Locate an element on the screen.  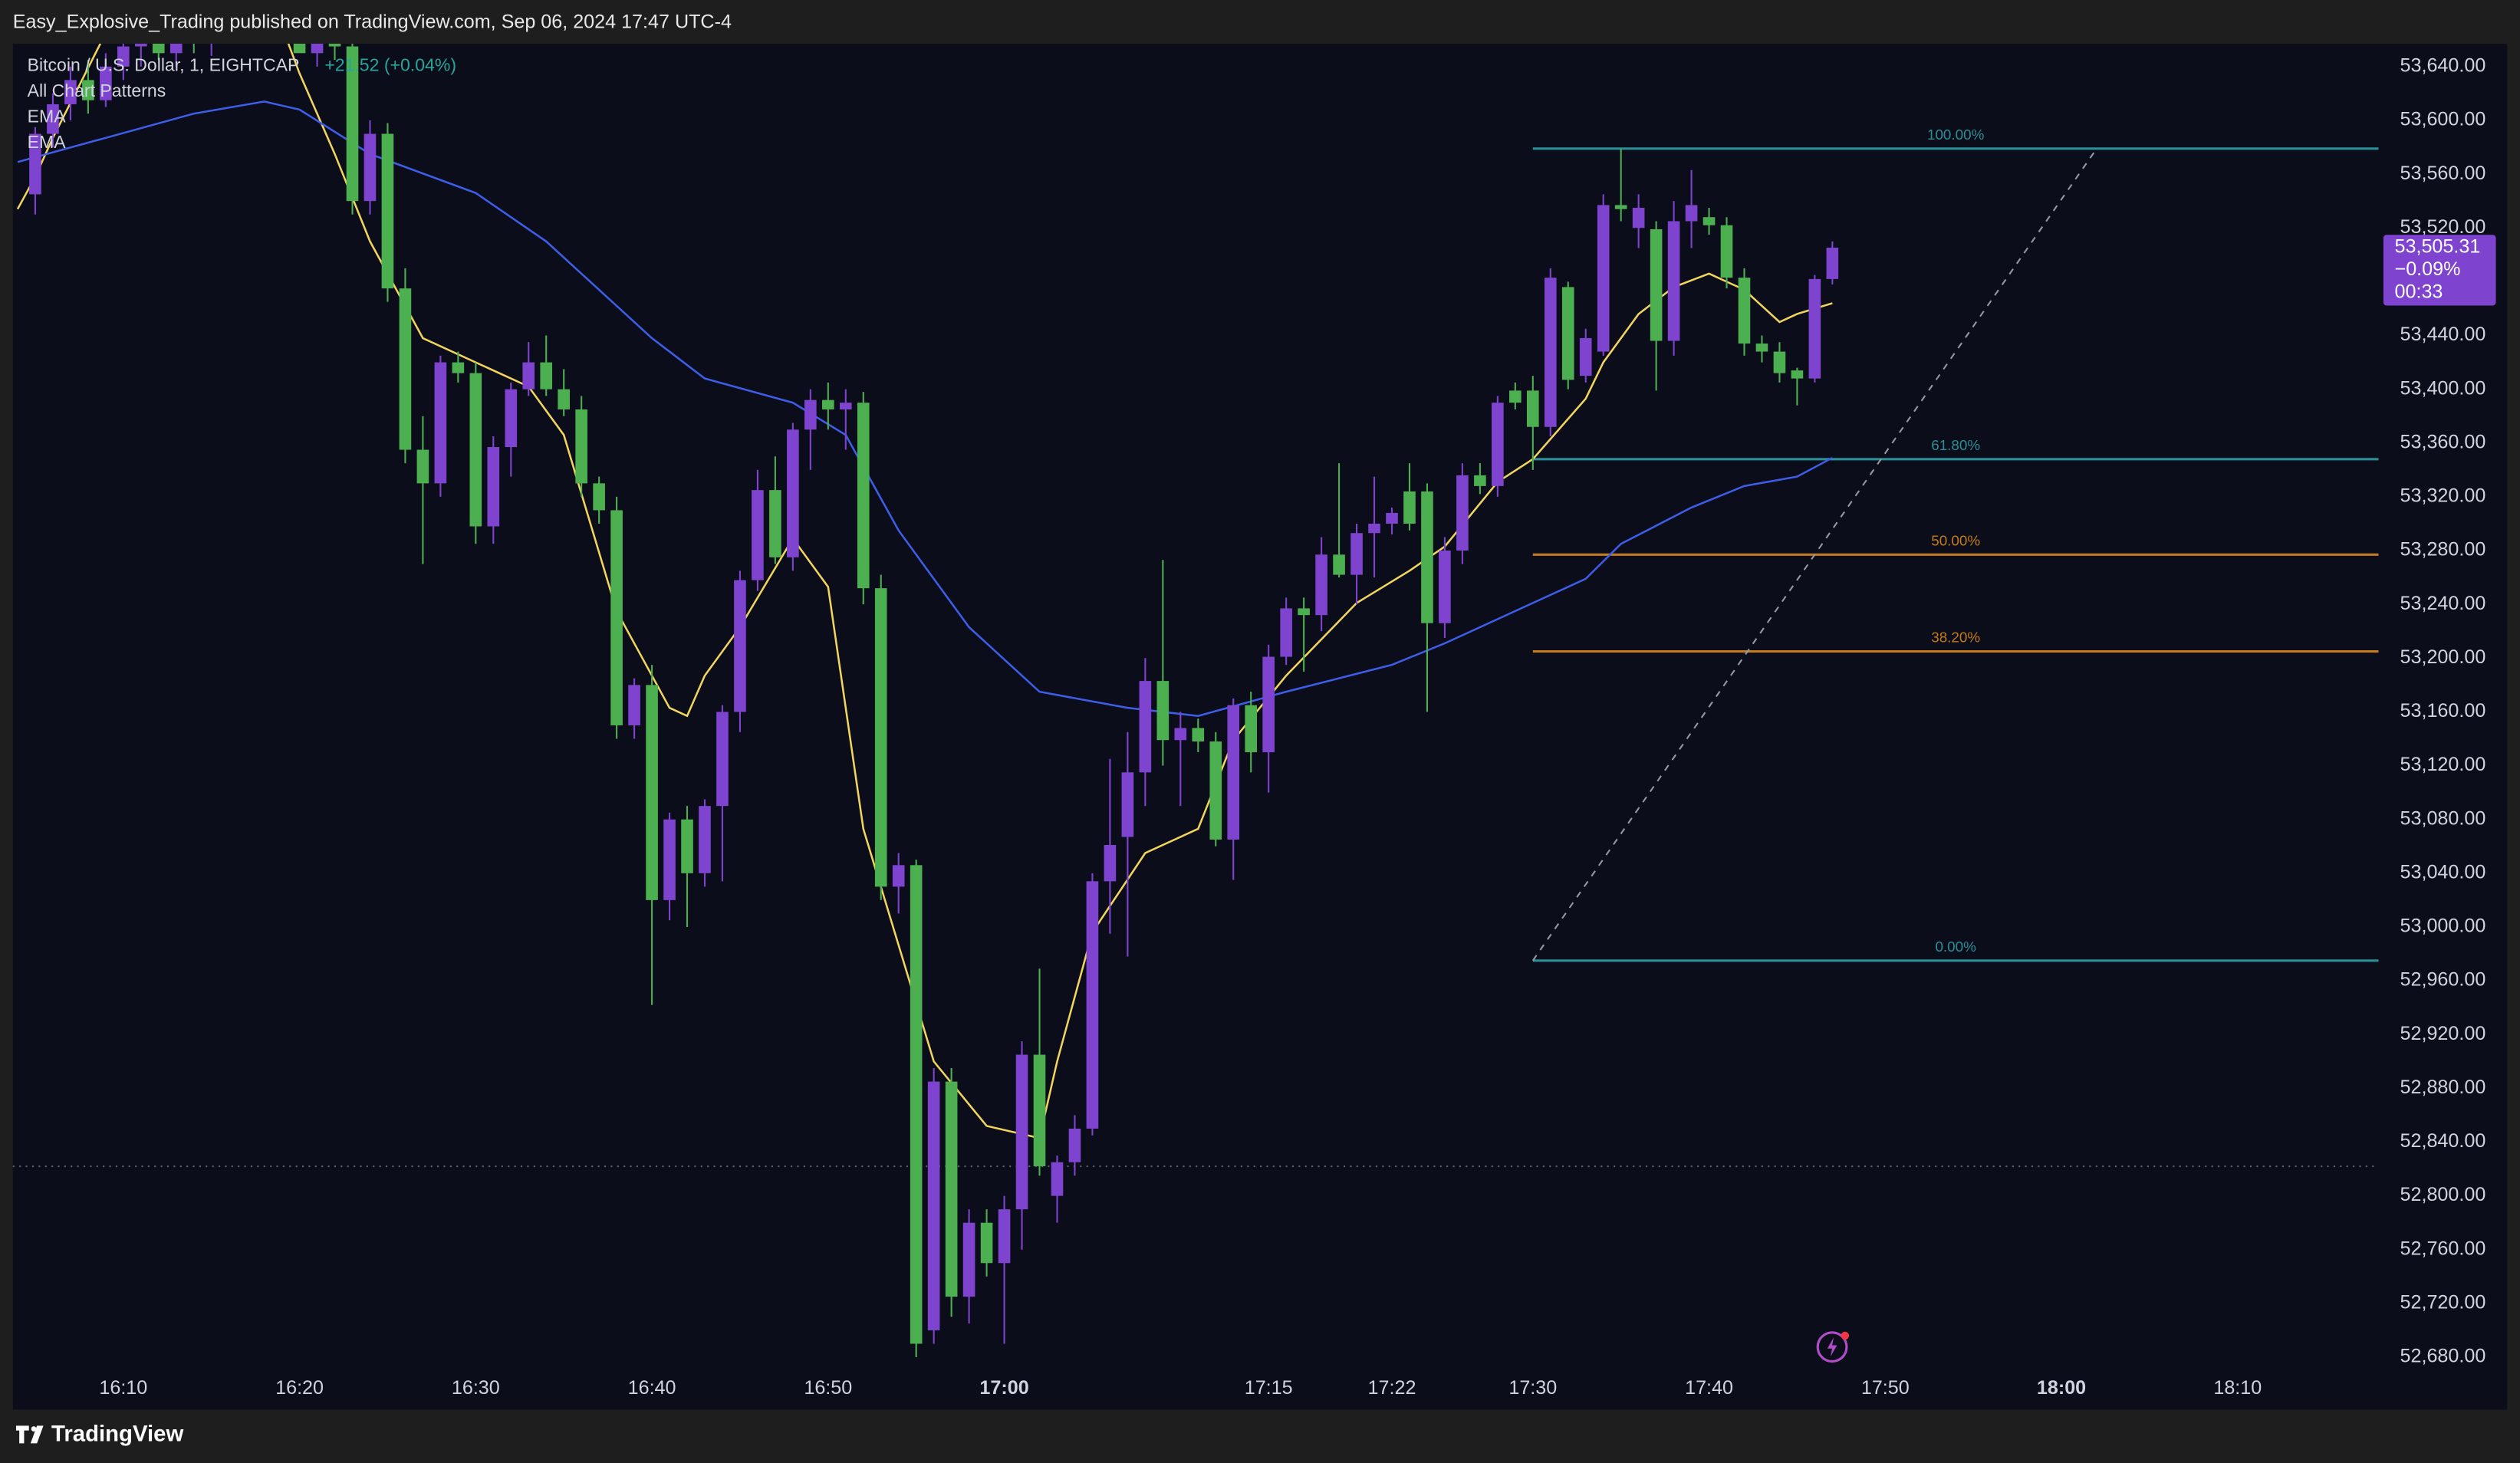
candle-countdown: 00:33 is located at coordinates (2419, 291).